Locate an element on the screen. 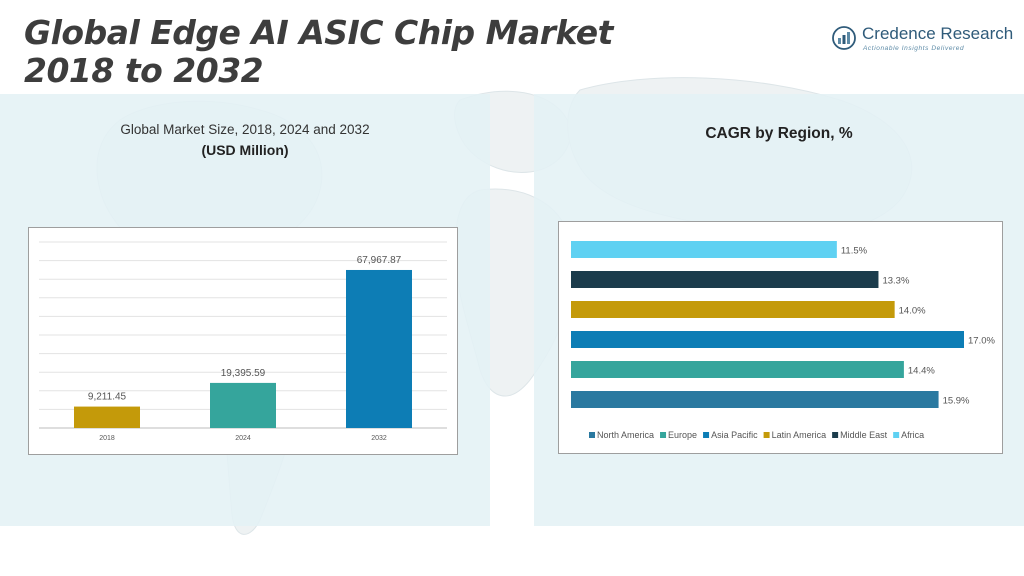  legend-label-latin-america: Latin America is located at coordinates (799, 435).